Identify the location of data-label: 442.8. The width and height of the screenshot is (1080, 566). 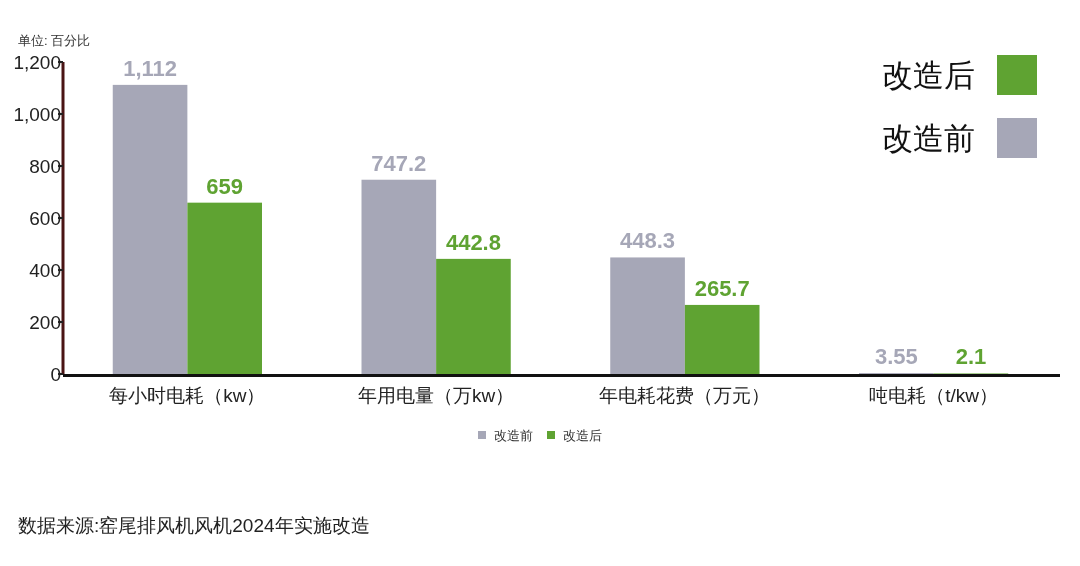
(473, 242).